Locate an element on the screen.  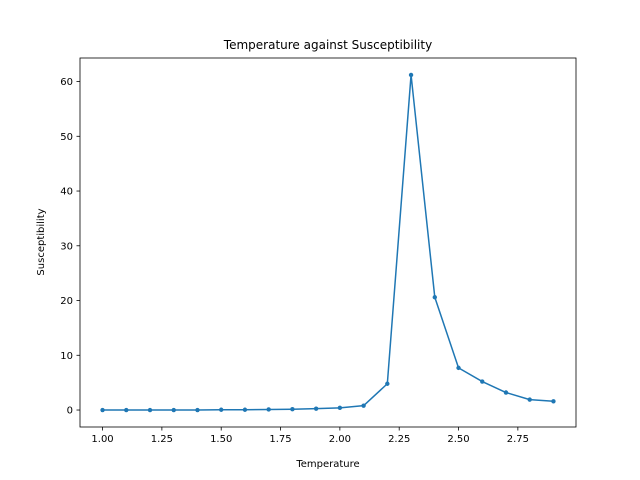
x-tick-label: 2.00 is located at coordinates (340, 439).